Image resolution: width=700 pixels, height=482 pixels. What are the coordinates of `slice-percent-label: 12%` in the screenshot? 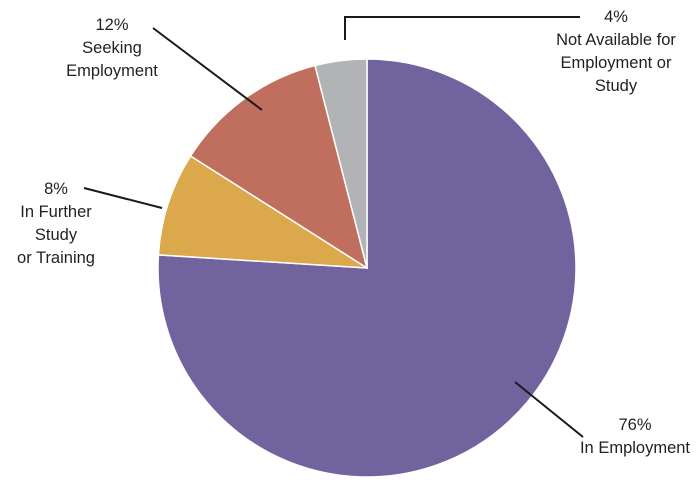 It's located at (111, 25).